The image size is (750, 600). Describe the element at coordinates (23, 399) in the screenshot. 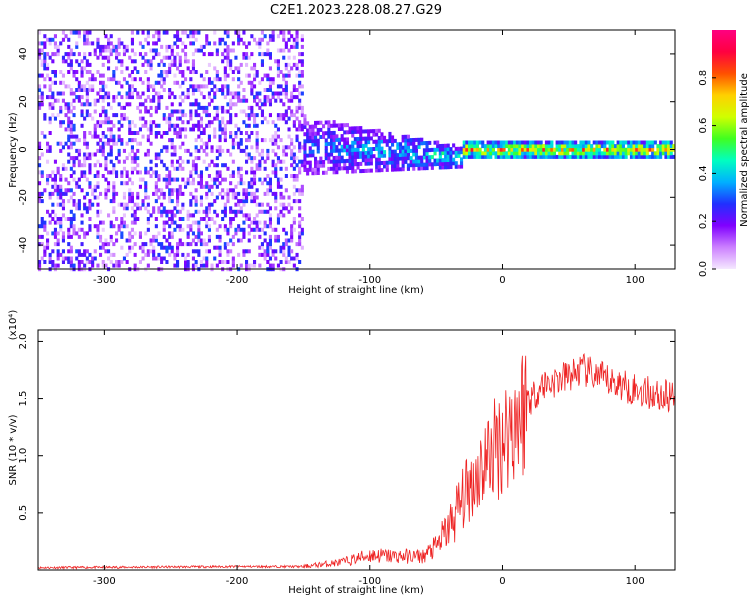

I see `snr-ytick-label: 1.5` at that location.